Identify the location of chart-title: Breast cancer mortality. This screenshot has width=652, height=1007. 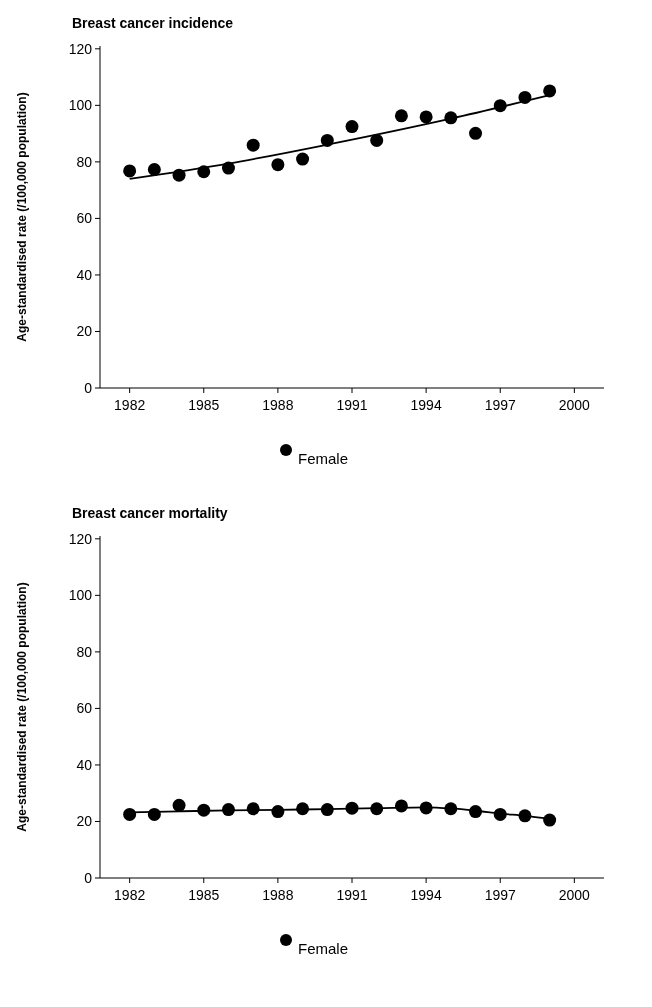
(150, 513).